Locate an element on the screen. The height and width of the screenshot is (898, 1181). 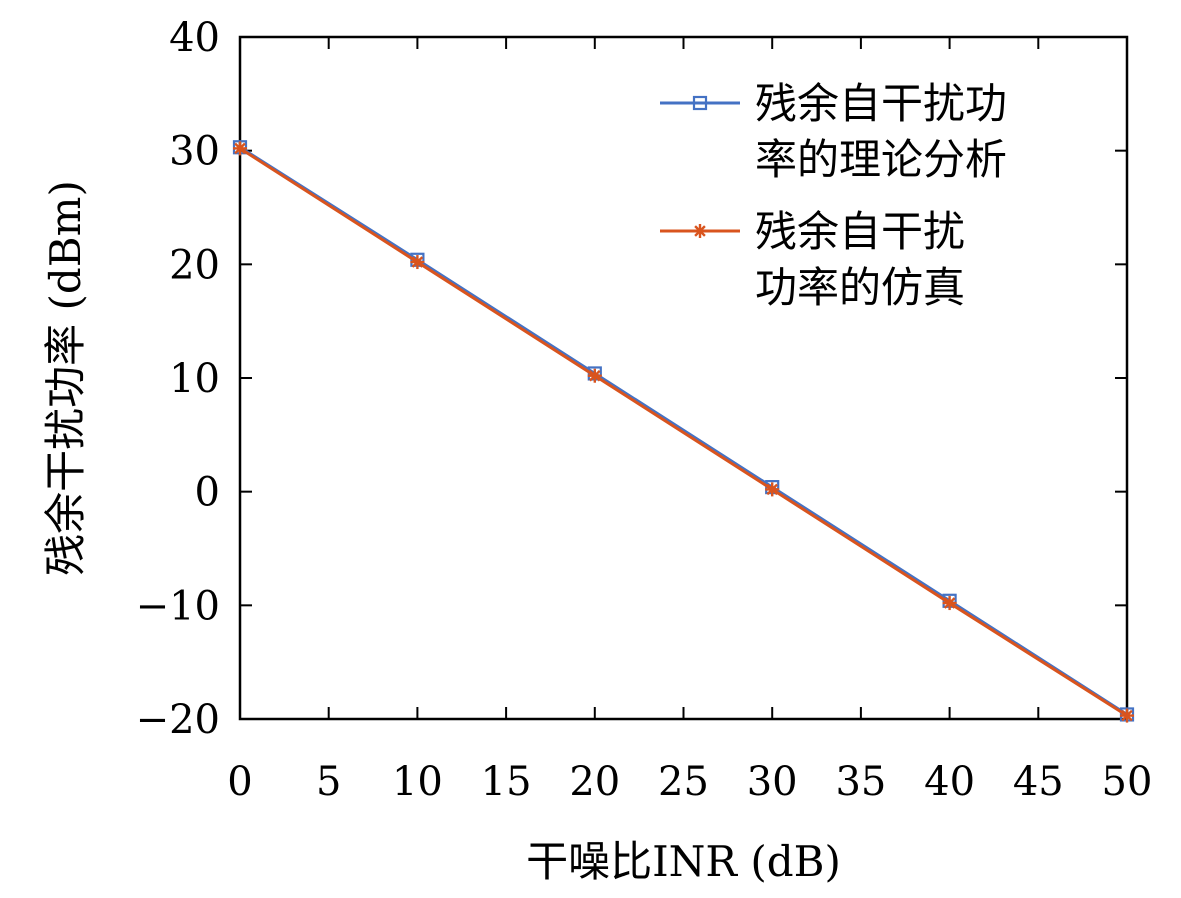
y-tick-label: 20 is located at coordinates (194, 265).